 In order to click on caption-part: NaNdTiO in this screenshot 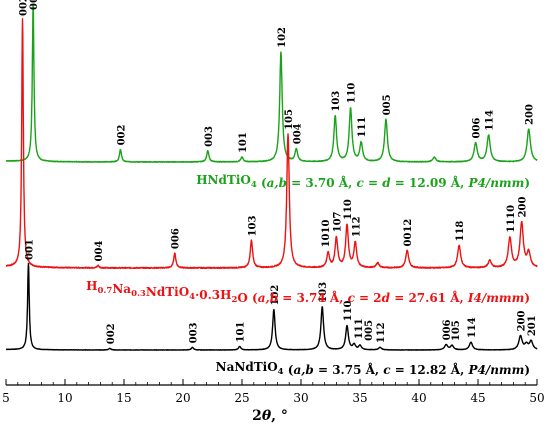, I will do `click(247, 367)`.